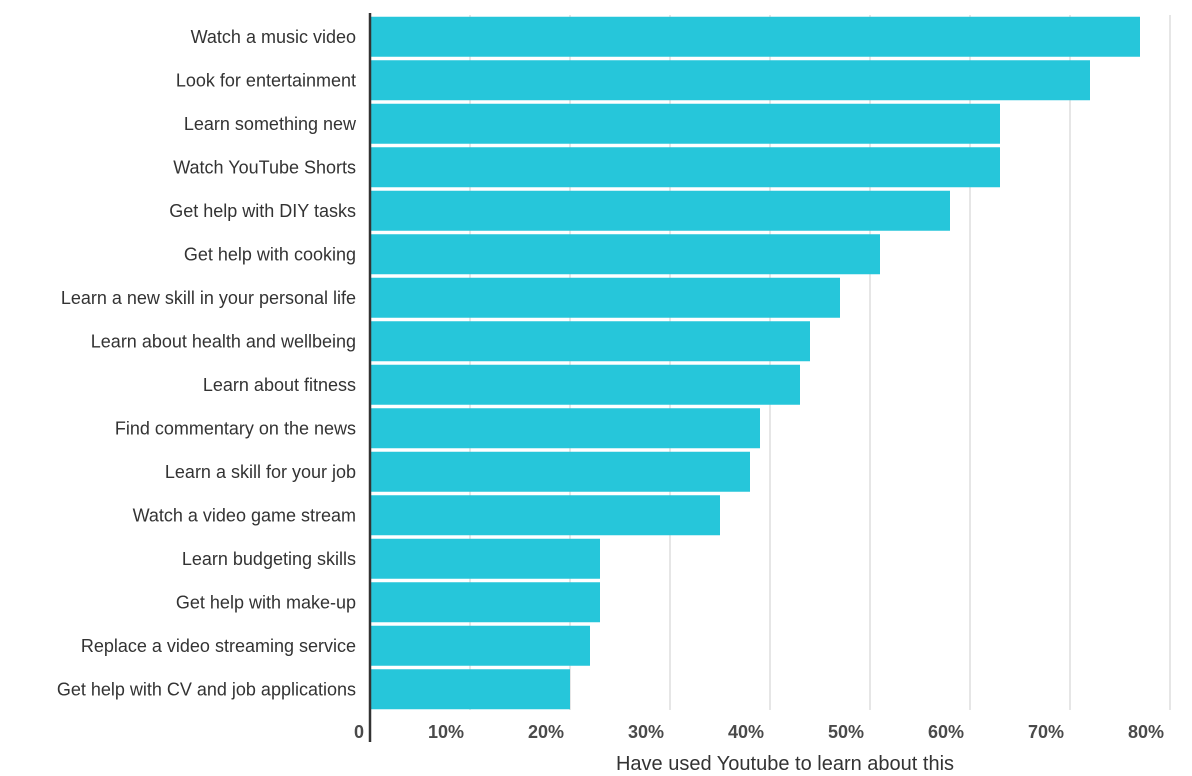  I want to click on x-tick-label: 10%, so click(446, 732).